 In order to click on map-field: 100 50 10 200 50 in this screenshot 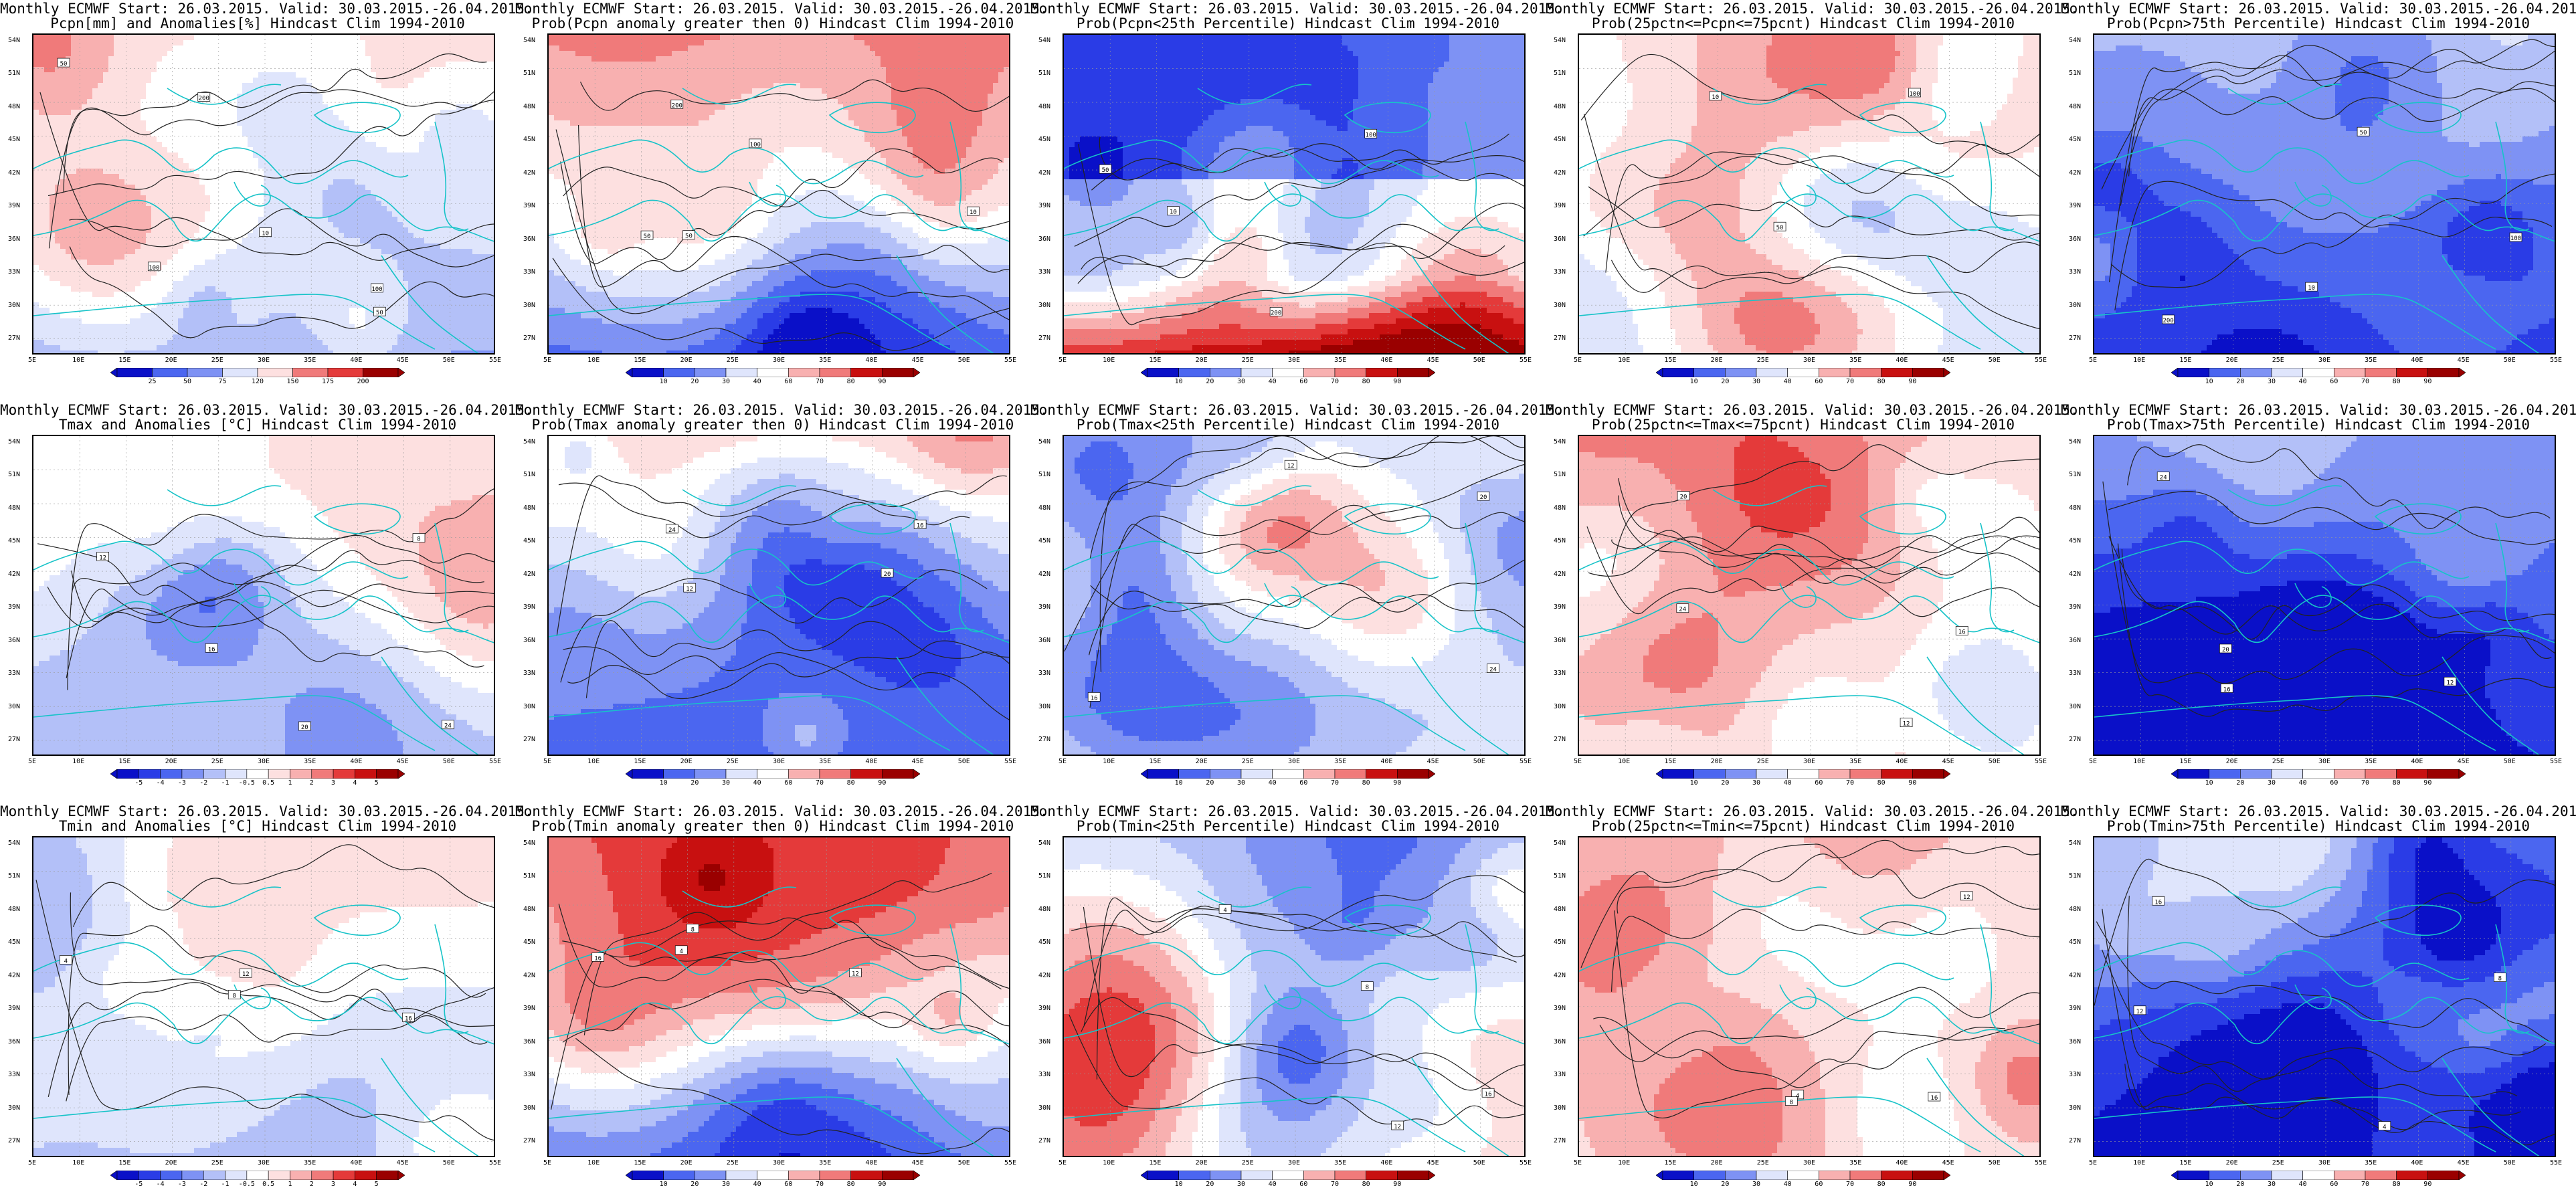, I will do `click(778, 194)`.